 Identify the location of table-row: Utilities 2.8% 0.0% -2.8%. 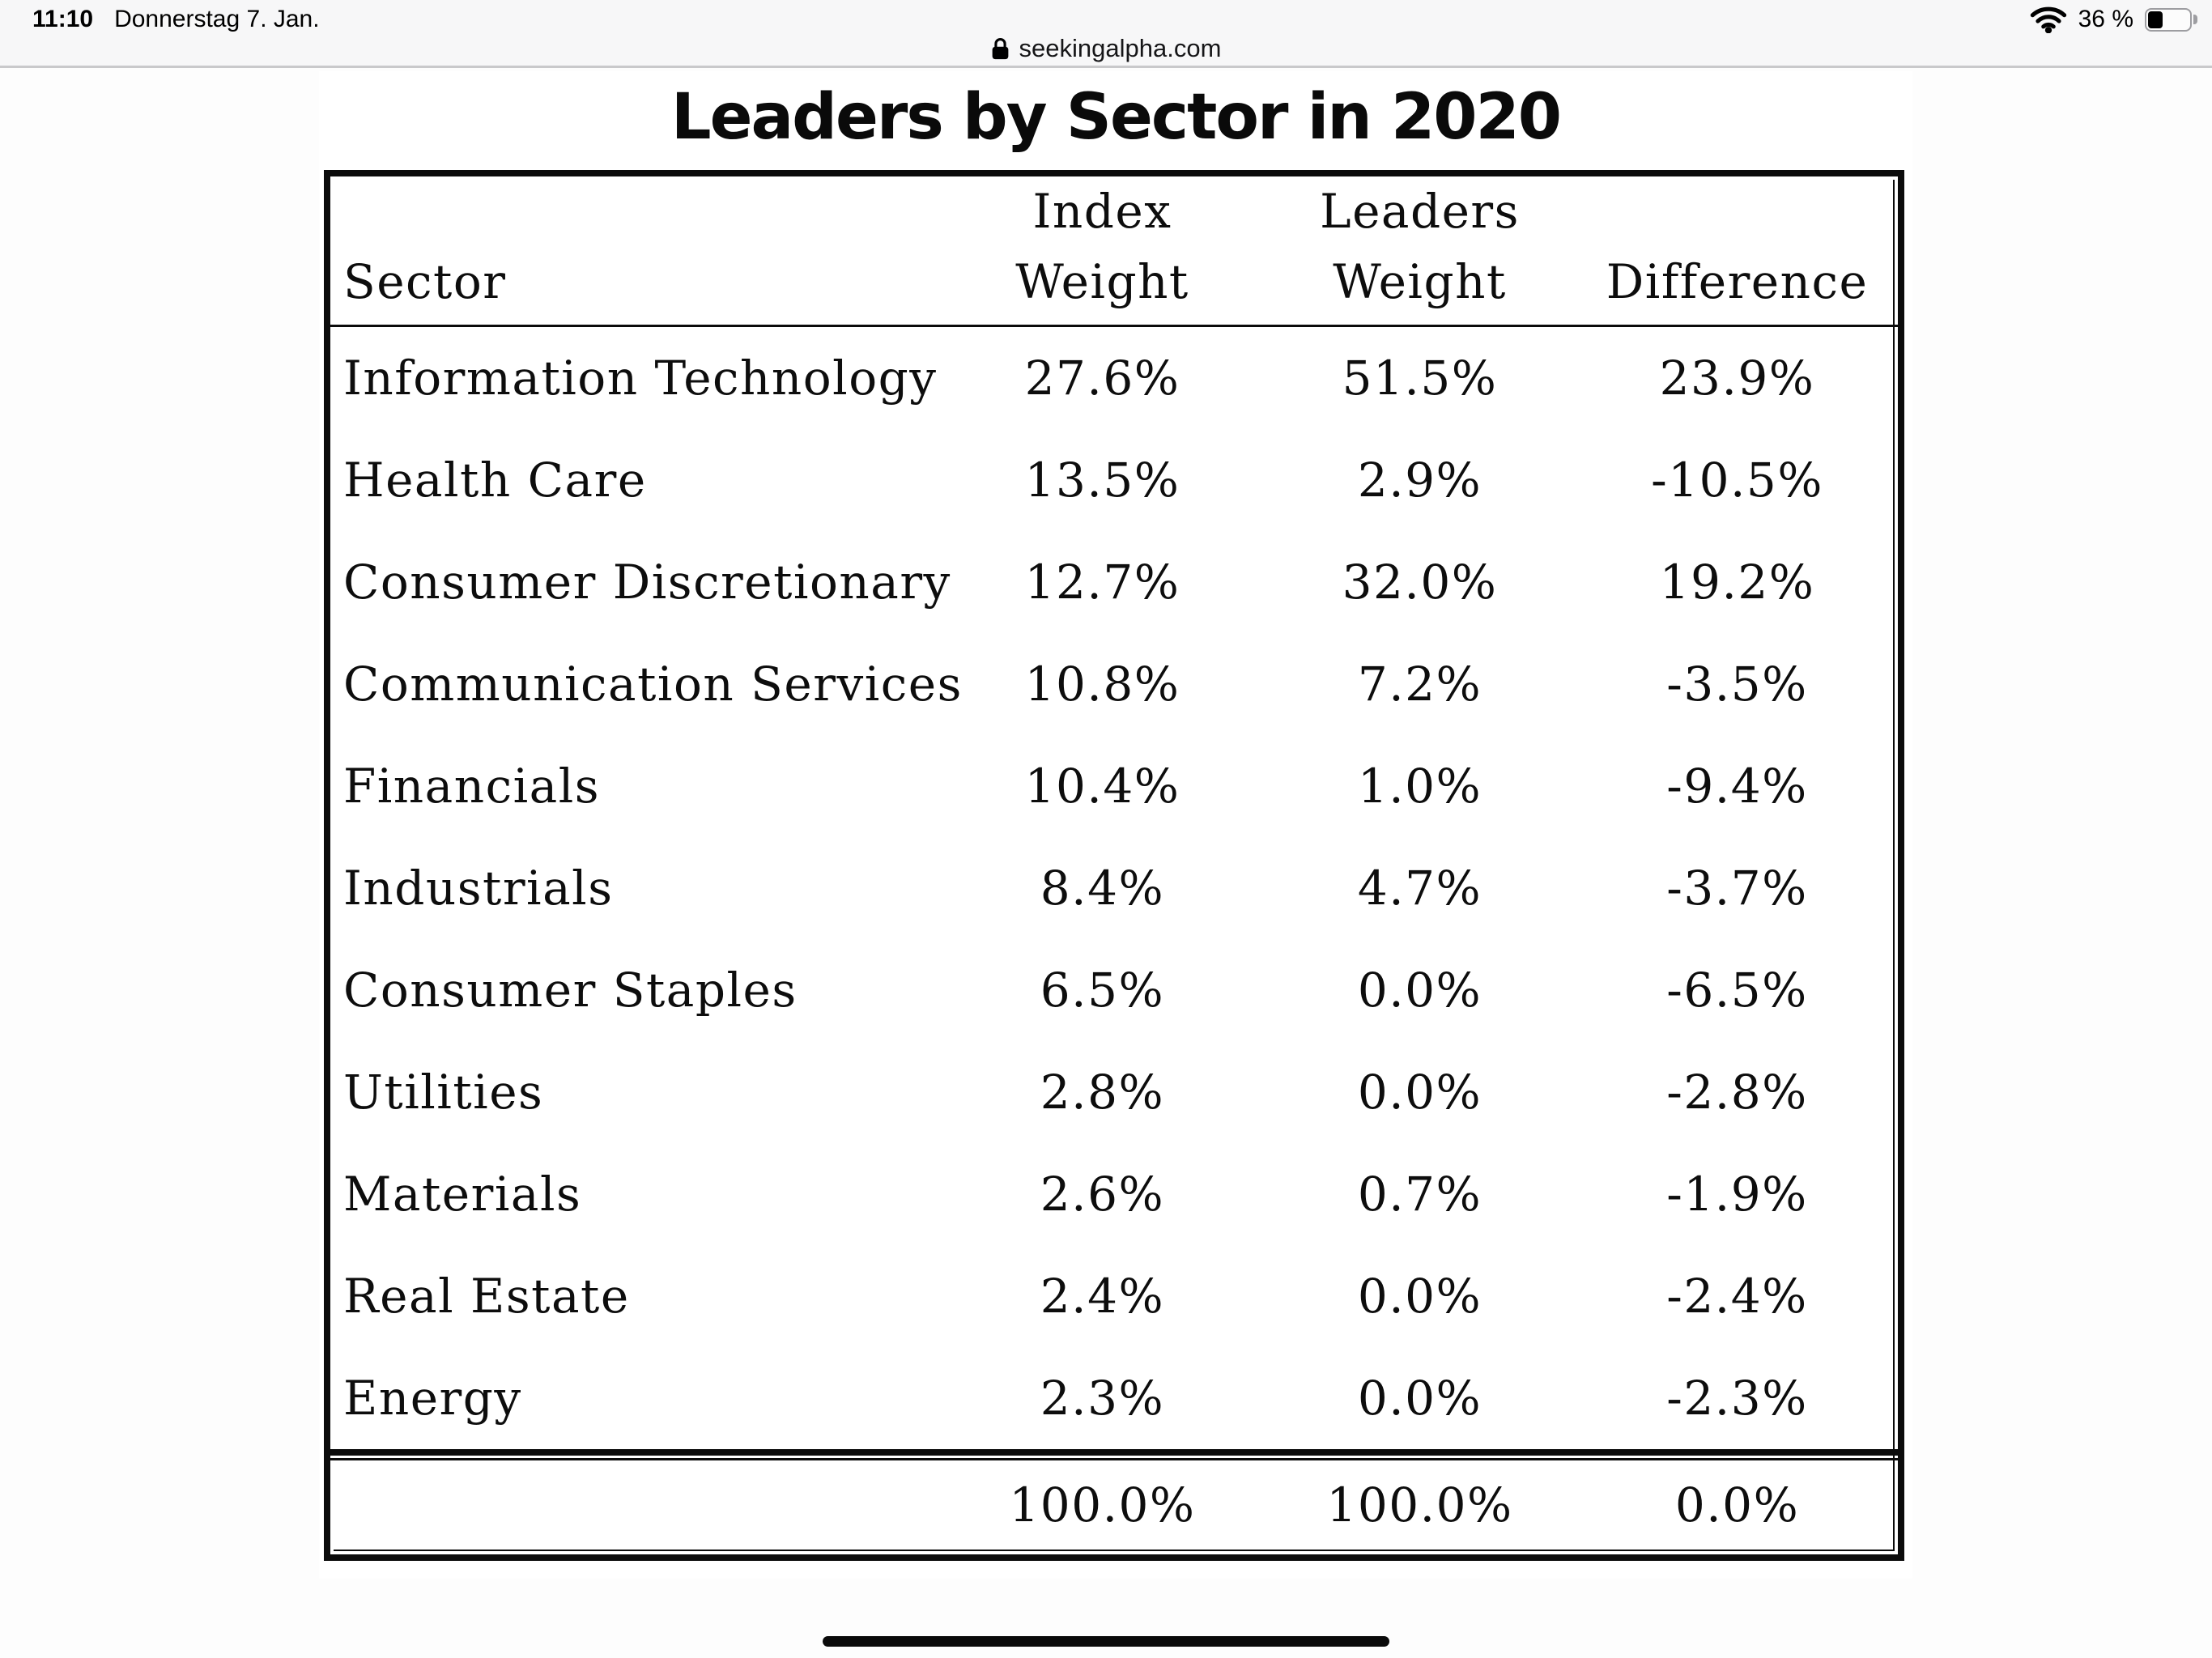
(1114, 1092).